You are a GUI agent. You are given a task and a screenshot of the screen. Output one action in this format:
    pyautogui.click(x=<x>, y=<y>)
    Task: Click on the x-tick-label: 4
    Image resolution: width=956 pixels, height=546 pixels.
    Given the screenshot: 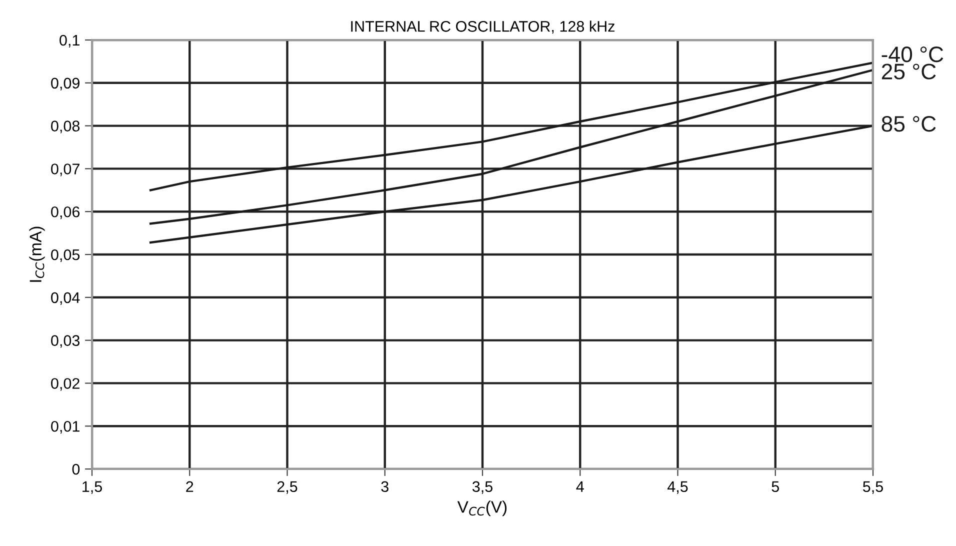 What is the action you would take?
    pyautogui.click(x=580, y=486)
    